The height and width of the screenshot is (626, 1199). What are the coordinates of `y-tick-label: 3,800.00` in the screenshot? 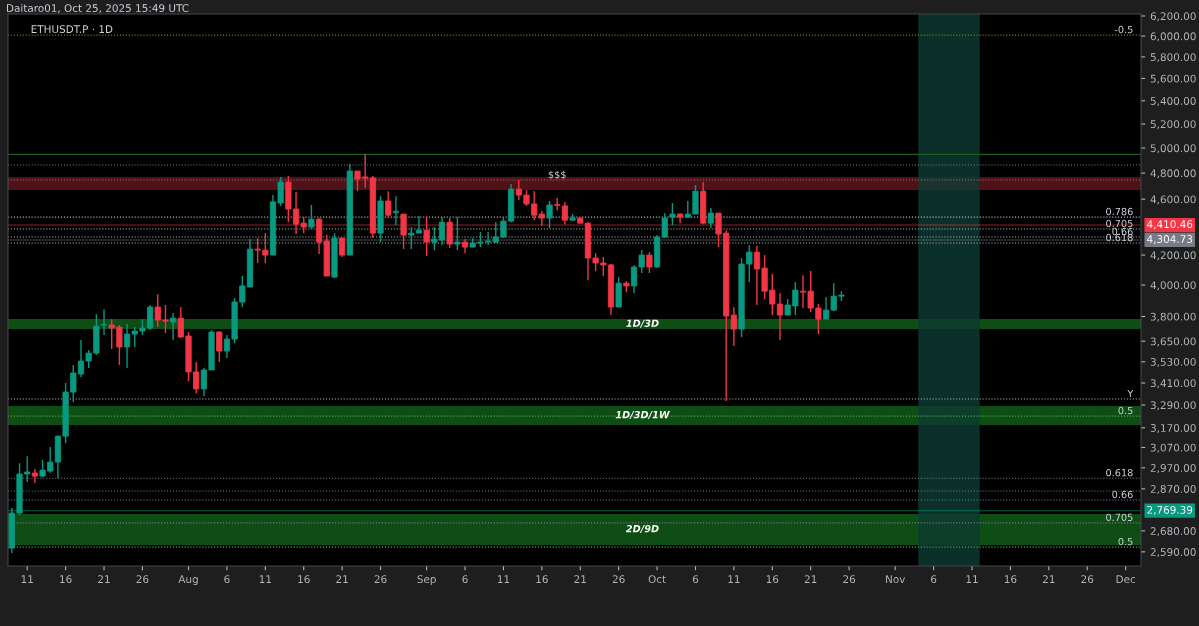 It's located at (1173, 317).